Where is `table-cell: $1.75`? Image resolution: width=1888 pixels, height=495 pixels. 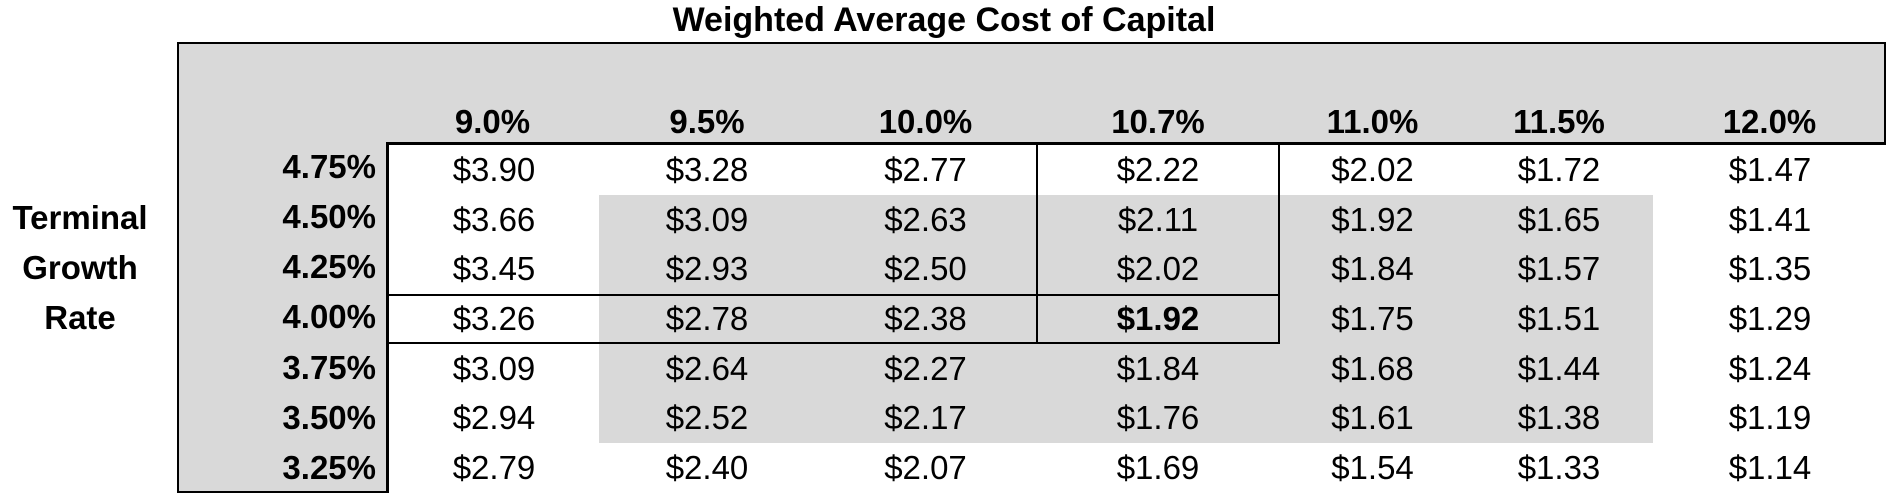 table-cell: $1.75 is located at coordinates (1372, 319).